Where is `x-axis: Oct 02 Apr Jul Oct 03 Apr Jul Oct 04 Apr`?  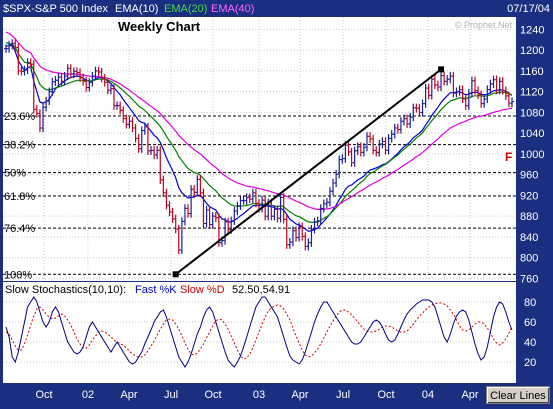
x-axis: Oct 02 Apr Jul Oct 03 Apr Jul Oct 04 Apr is located at coordinates (256, 395).